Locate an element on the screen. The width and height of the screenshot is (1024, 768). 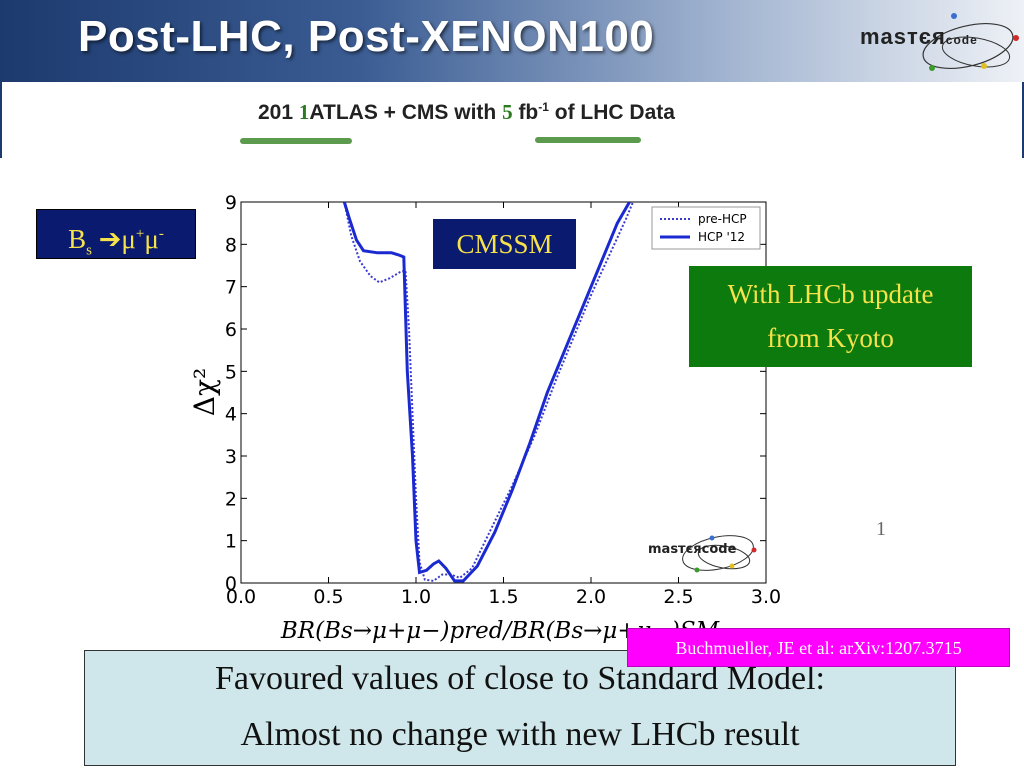
x-tick-label: 2.0 is located at coordinates (591, 597).